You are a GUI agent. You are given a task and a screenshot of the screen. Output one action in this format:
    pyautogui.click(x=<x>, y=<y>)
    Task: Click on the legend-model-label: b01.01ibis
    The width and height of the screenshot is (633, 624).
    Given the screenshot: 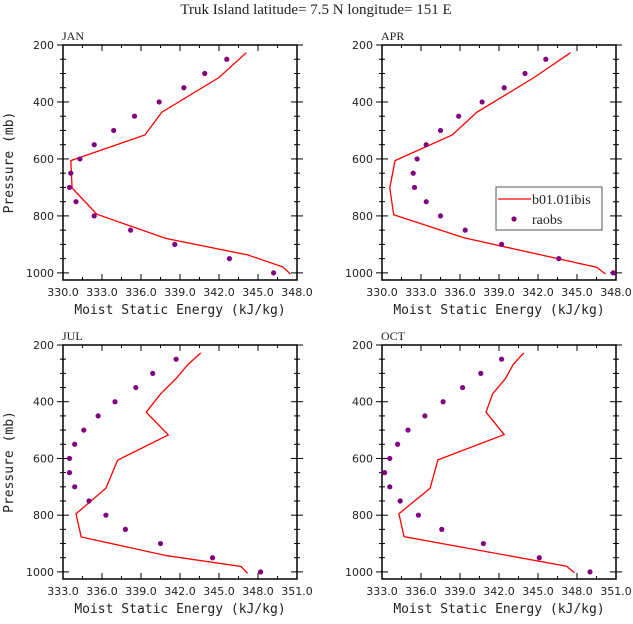 What is the action you would take?
    pyautogui.click(x=561, y=200)
    